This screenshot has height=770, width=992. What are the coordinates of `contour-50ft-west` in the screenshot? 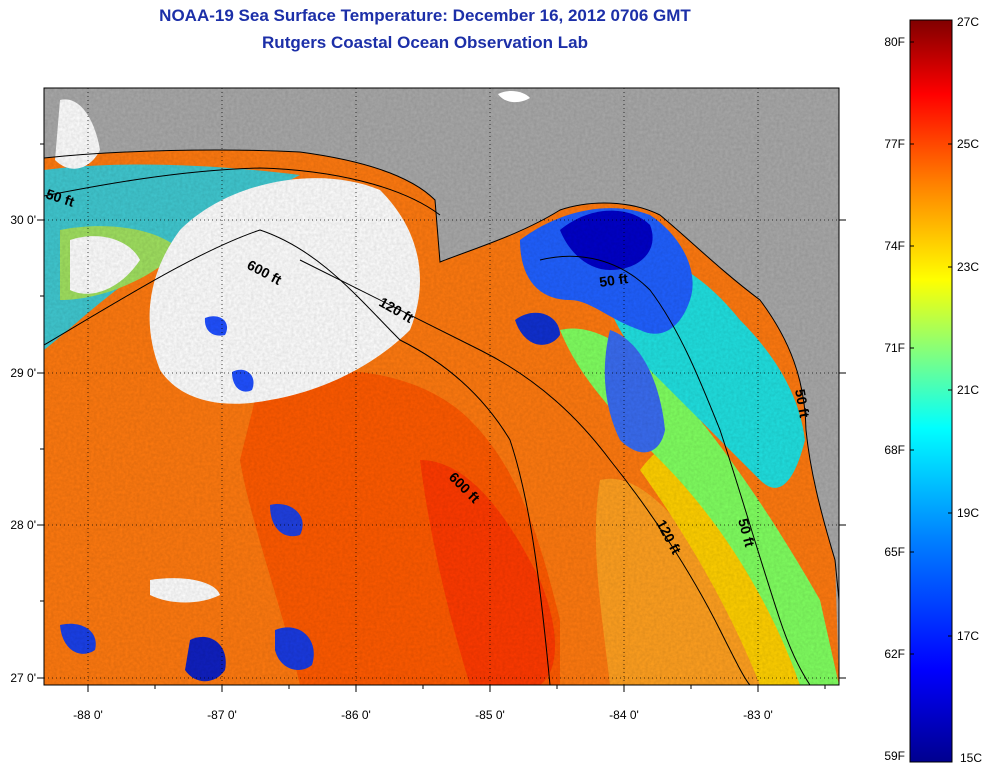 It's located at (242, 191).